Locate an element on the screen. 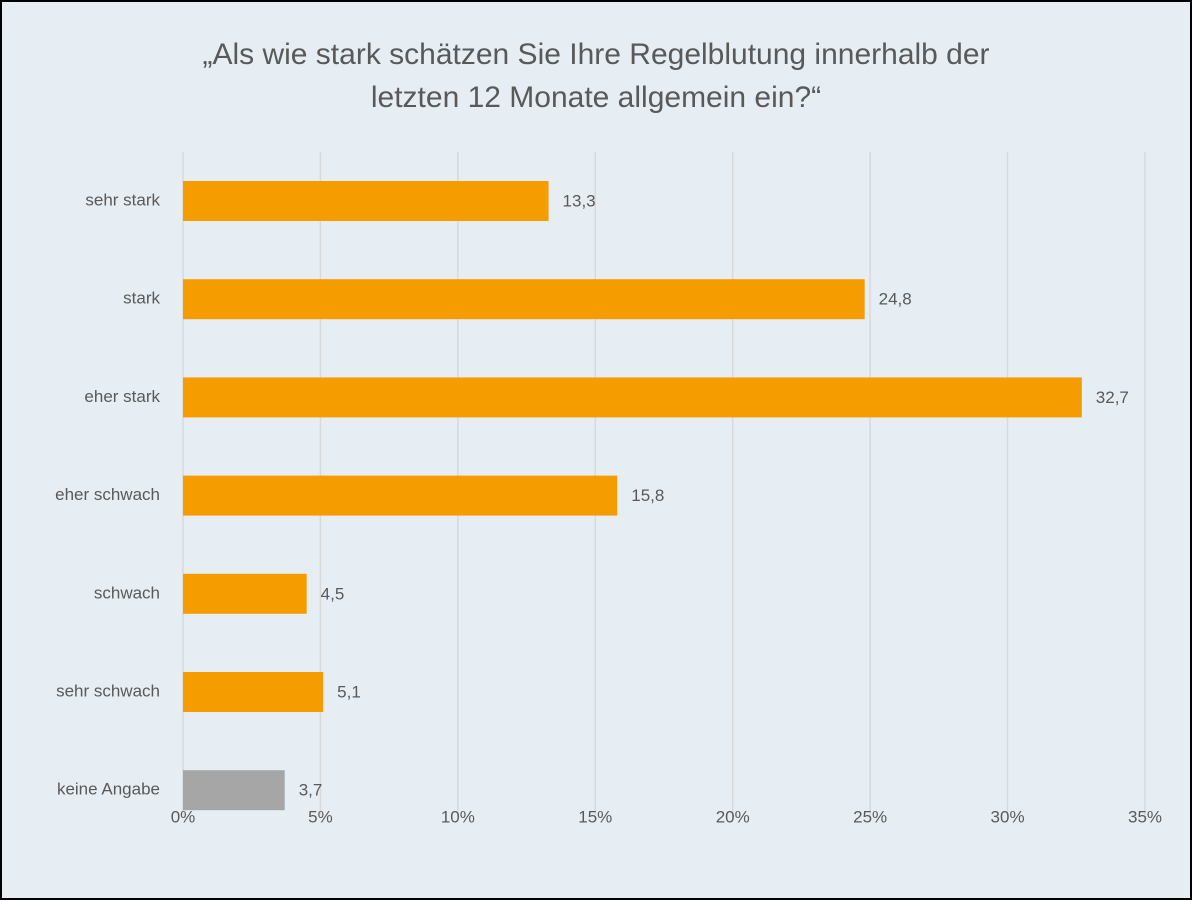 The image size is (1192, 900). x-tick-label: 15% is located at coordinates (595, 816).